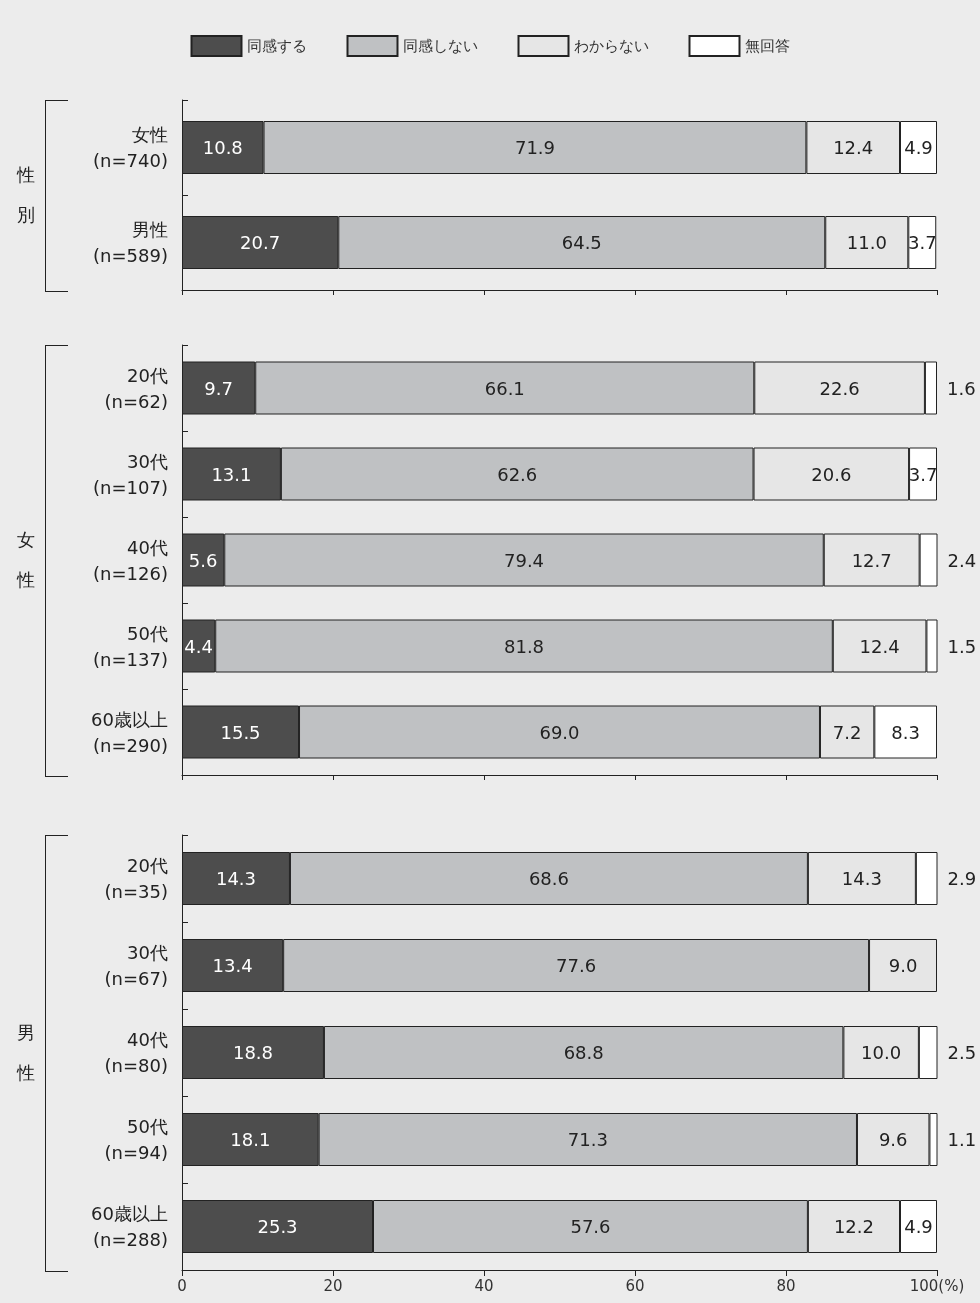  I want to click on data-label: 15.5, so click(240, 732).